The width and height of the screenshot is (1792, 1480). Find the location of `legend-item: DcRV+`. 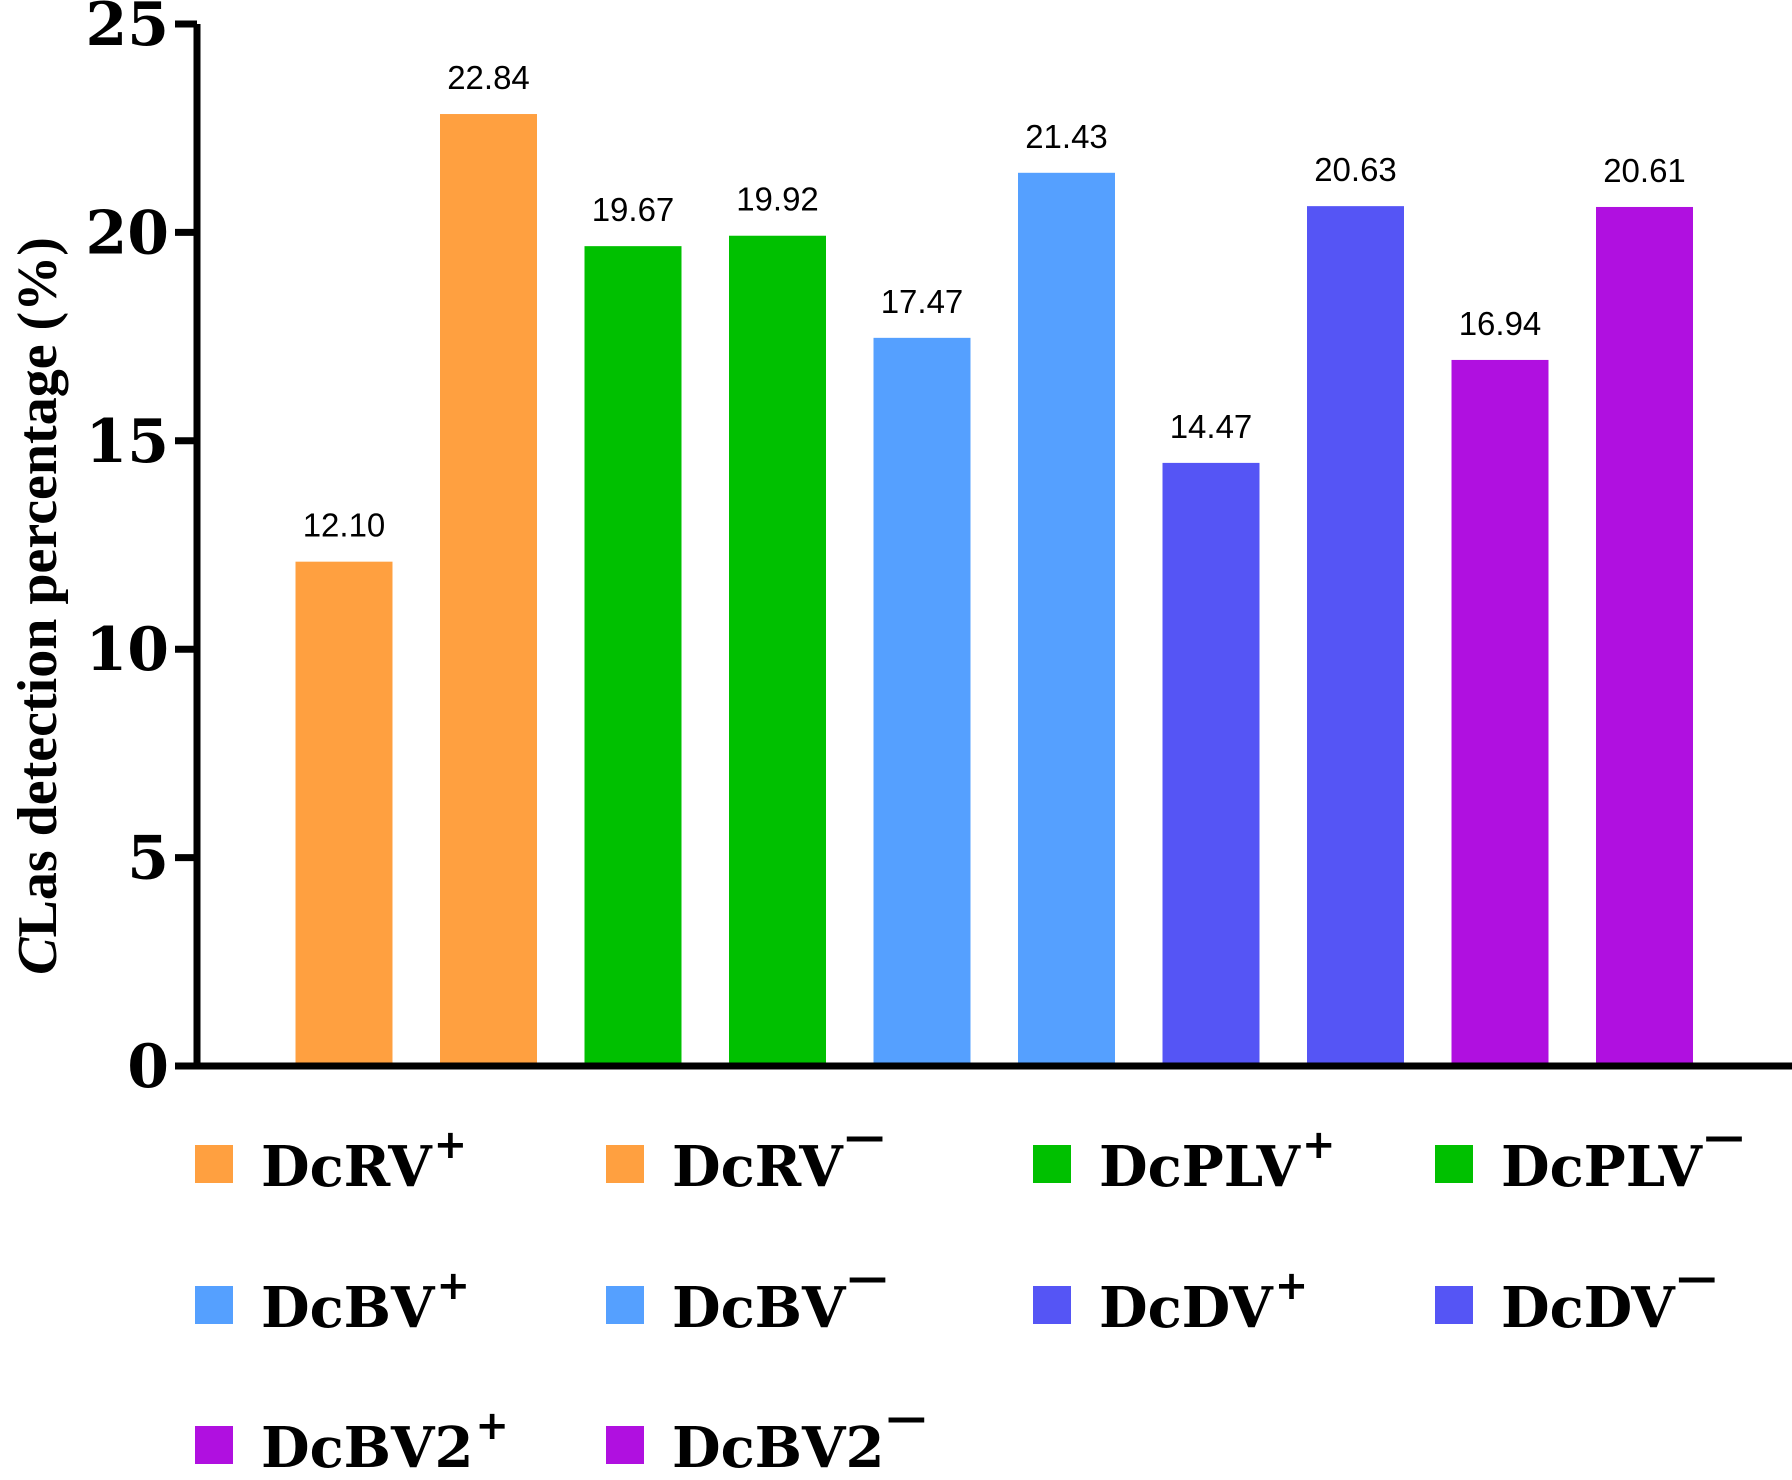

legend-item: DcRV+ is located at coordinates (331, 1161).